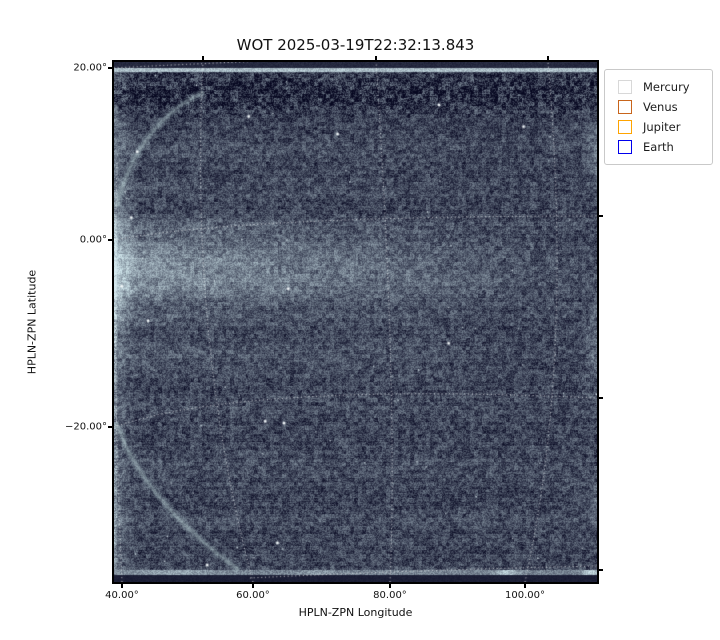 This screenshot has width=720, height=640. What do you see at coordinates (85, 427) in the screenshot?
I see `y-tick-label: −20.00°` at bounding box center [85, 427].